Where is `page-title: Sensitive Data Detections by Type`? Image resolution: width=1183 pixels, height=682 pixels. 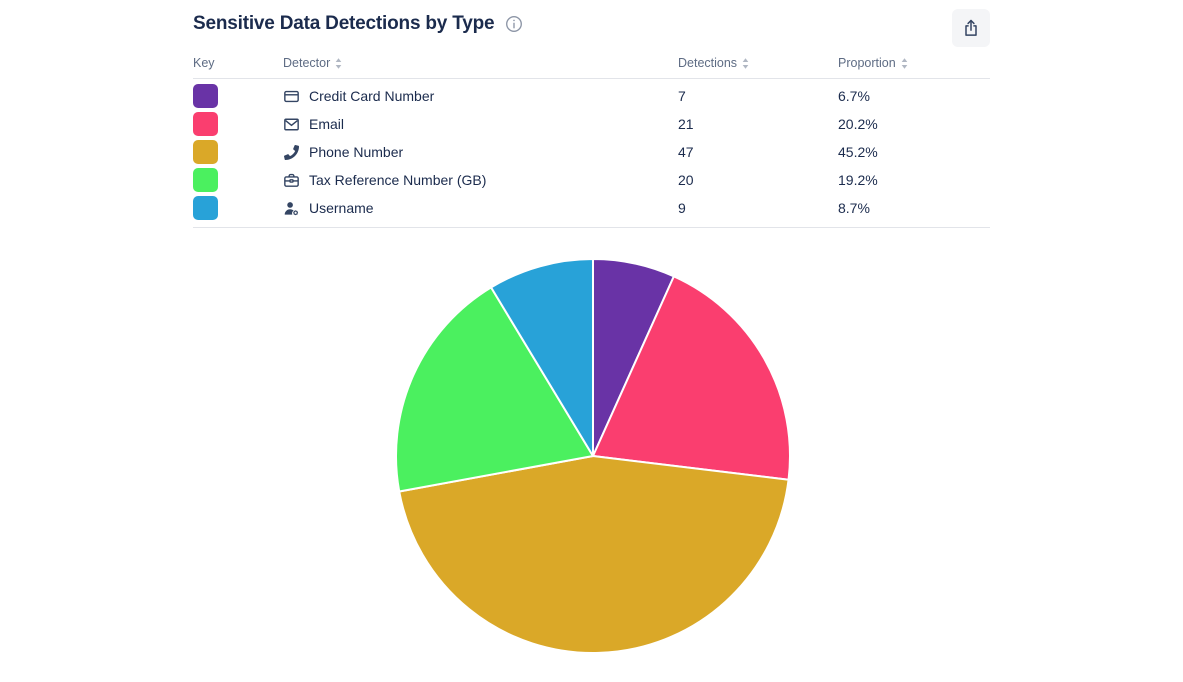 page-title: Sensitive Data Detections by Type is located at coordinates (344, 23).